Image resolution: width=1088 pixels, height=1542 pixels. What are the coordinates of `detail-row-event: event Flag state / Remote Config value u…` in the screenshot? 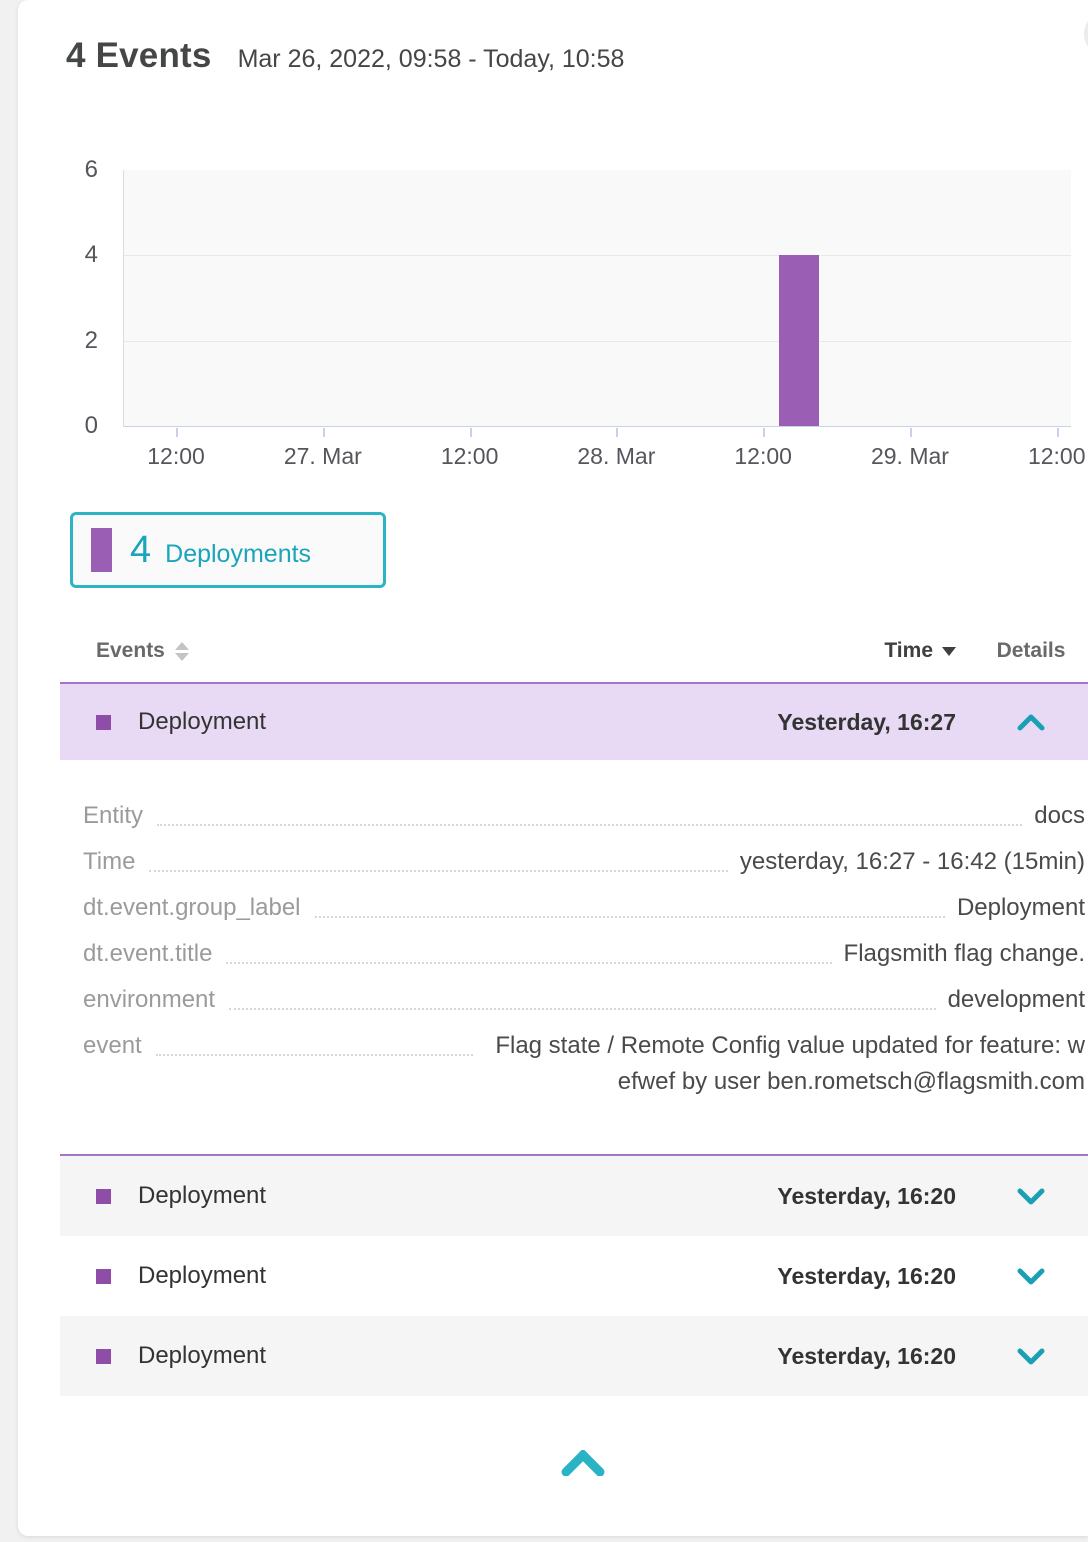 It's located at (584, 1064).